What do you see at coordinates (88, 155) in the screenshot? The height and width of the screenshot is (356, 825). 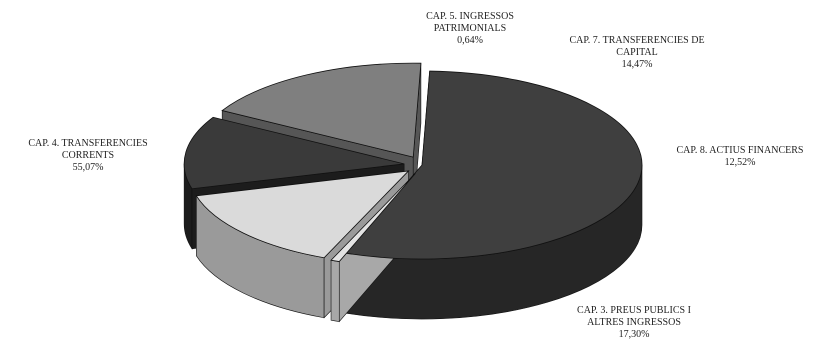 I see `slice-category-label-0: CORRENTS` at bounding box center [88, 155].